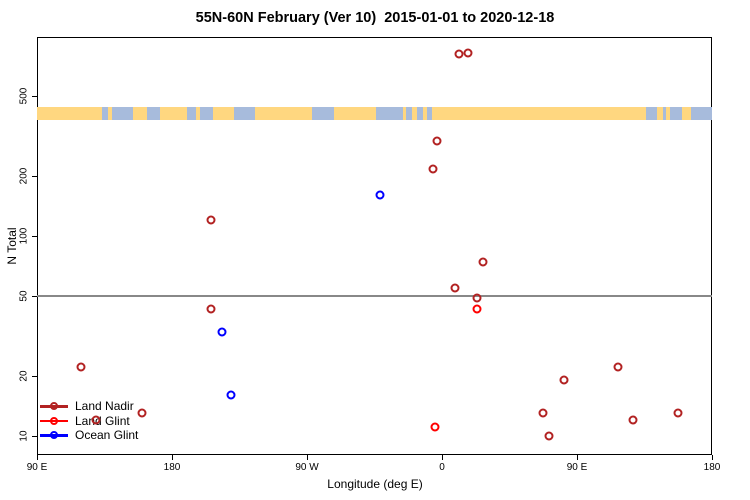 This screenshot has height=500, width=750. I want to click on legend-item-land-nadir: Land Nadir, so click(89, 406).